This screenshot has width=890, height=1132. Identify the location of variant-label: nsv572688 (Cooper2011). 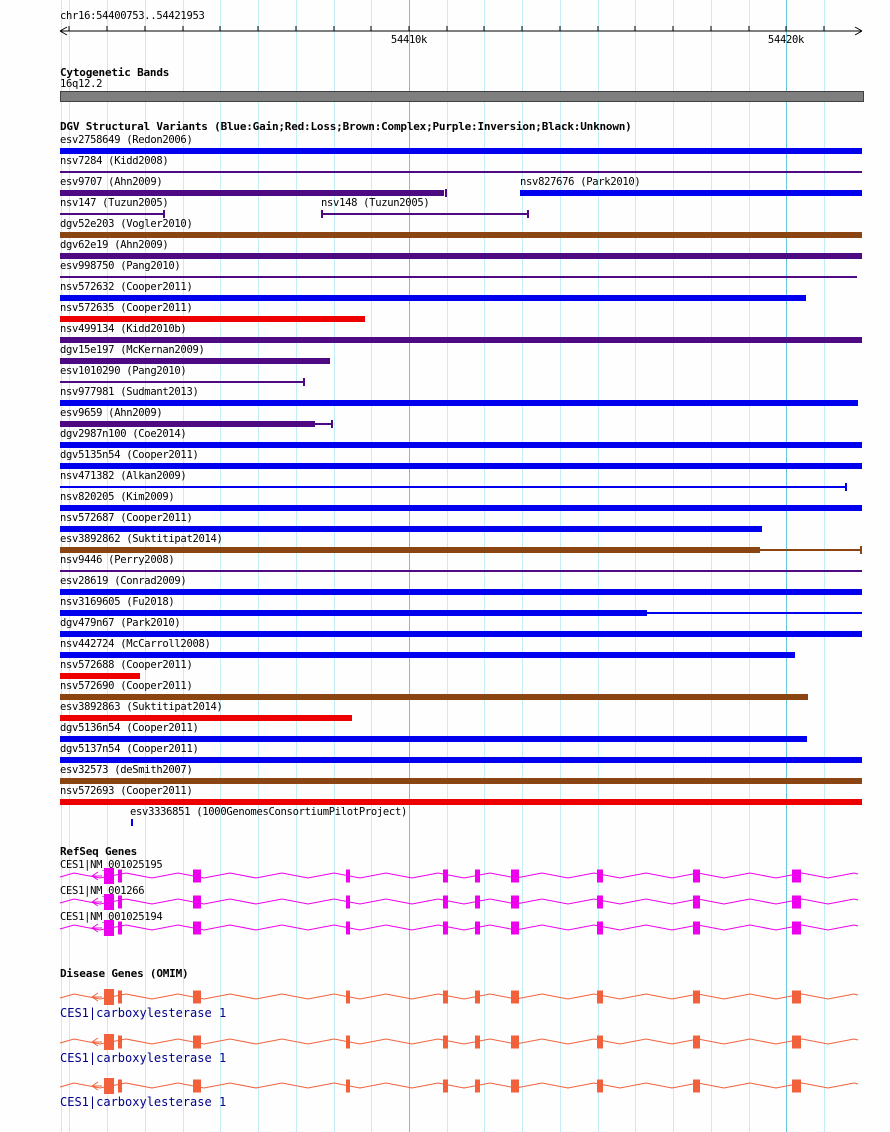
(126, 665).